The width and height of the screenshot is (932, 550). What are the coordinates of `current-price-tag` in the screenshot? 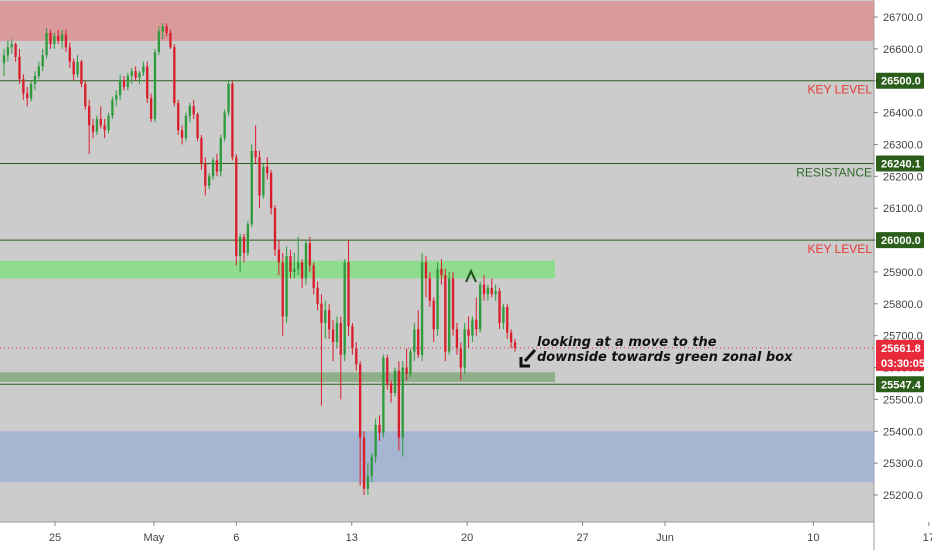 It's located at (900, 355).